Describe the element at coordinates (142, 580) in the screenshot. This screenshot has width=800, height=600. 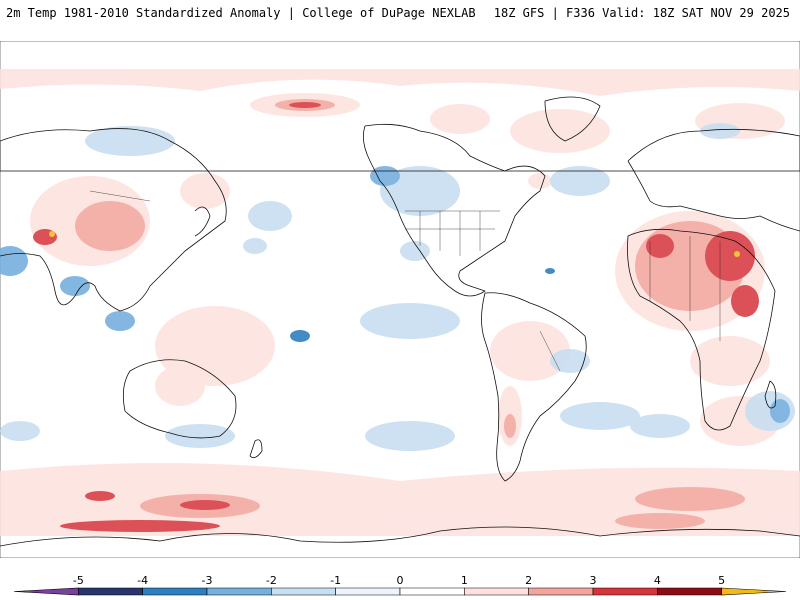
I see `colorbar-tick-label: -4` at that location.